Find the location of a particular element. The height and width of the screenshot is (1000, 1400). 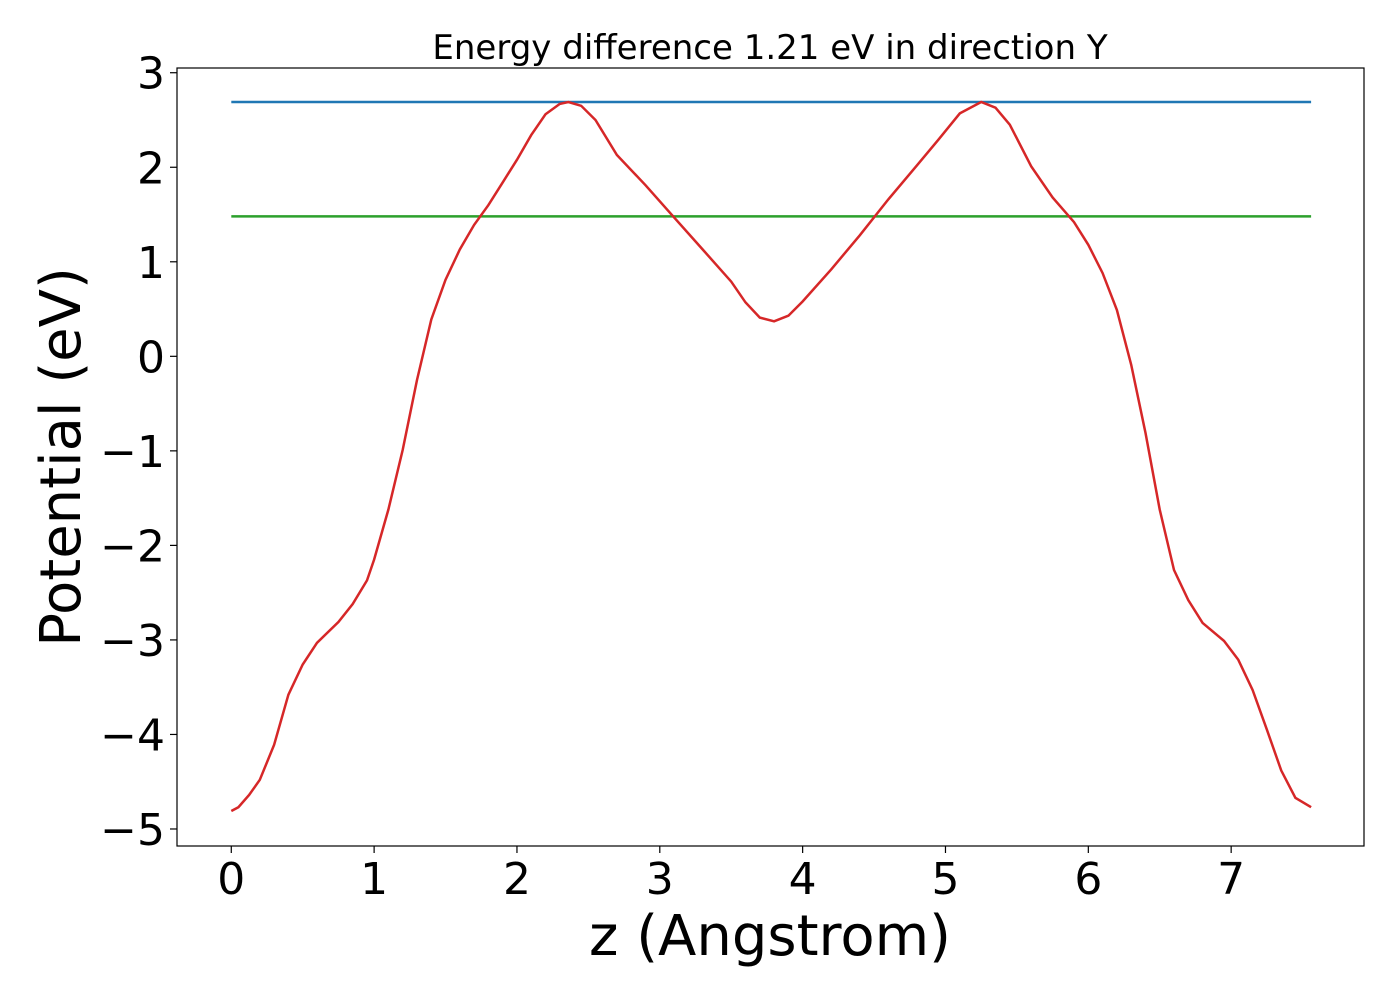

x-tick-label: 7 is located at coordinates (1231, 879).